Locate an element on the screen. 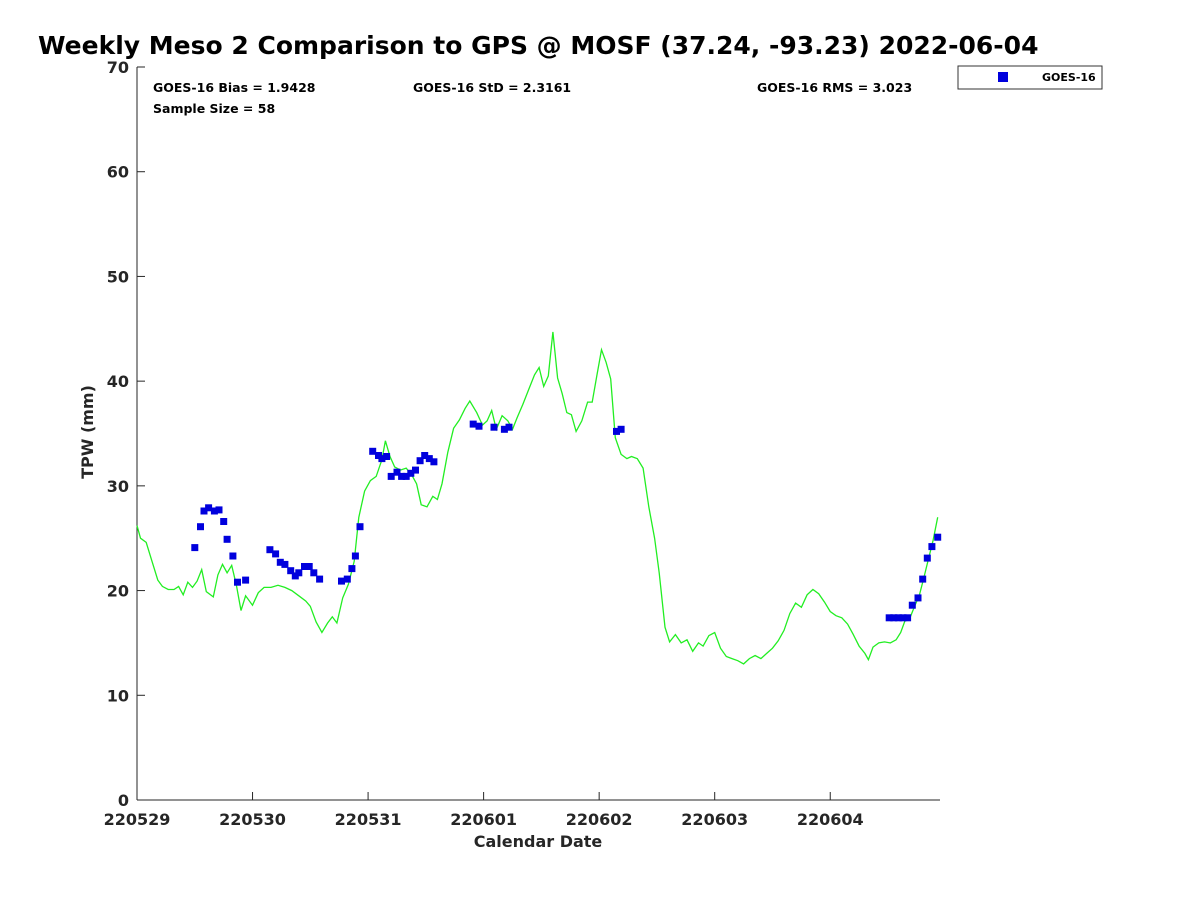 This screenshot has height=900, width=1200. x-tick-label: 220601 is located at coordinates (483, 819).